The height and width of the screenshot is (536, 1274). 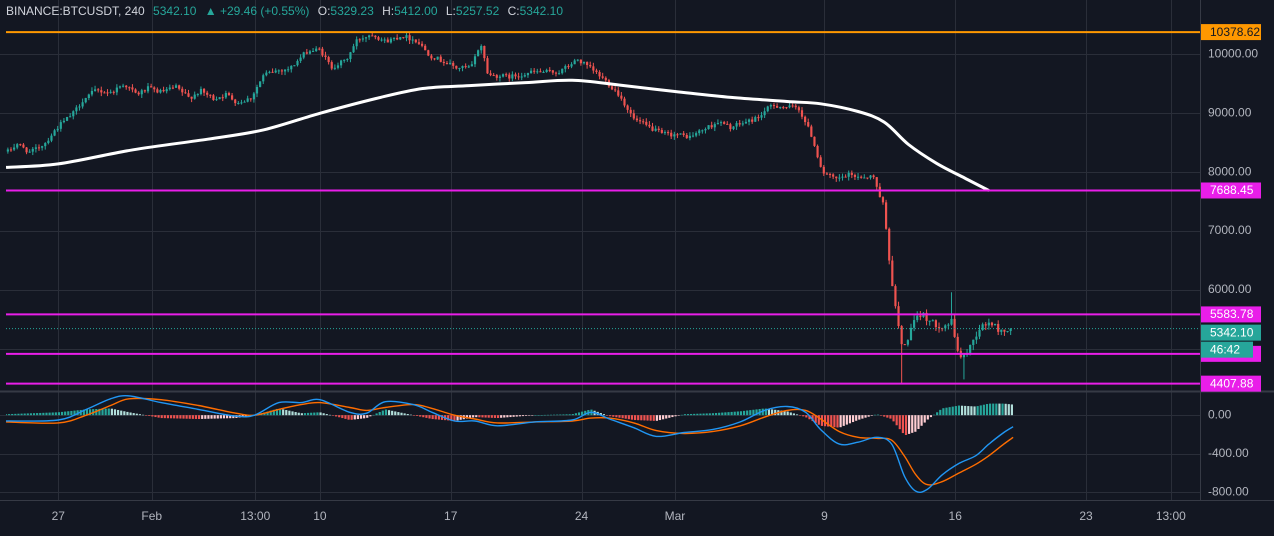 I want to click on time-tick-label: 27, so click(x=59, y=516).